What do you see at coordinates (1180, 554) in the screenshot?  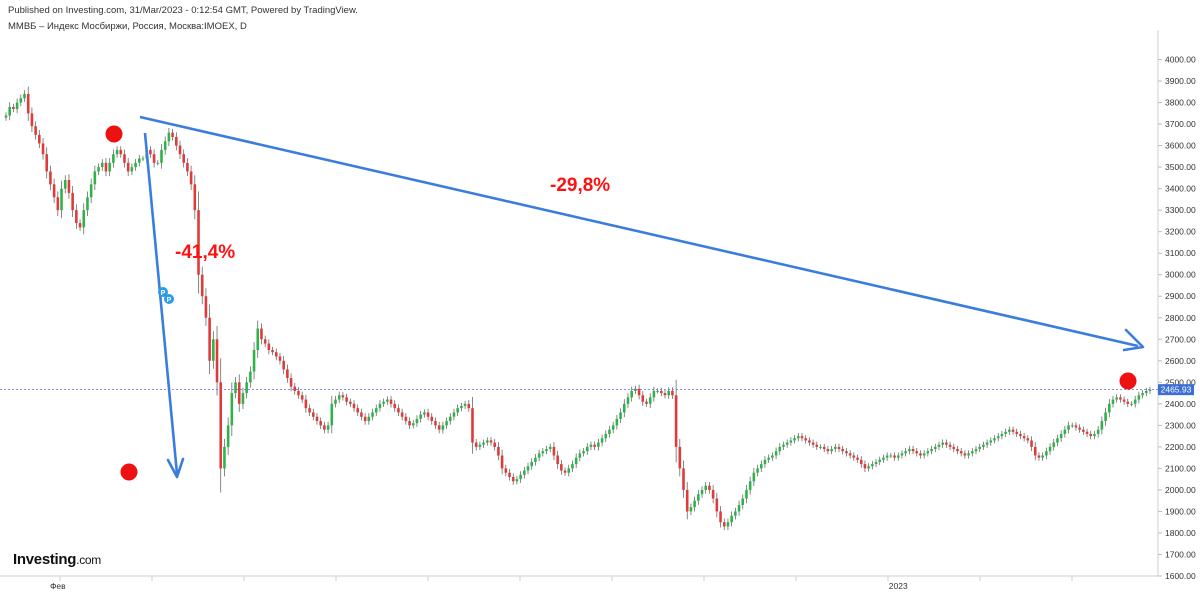 I see `y-tick-label: 1700.00` at bounding box center [1180, 554].